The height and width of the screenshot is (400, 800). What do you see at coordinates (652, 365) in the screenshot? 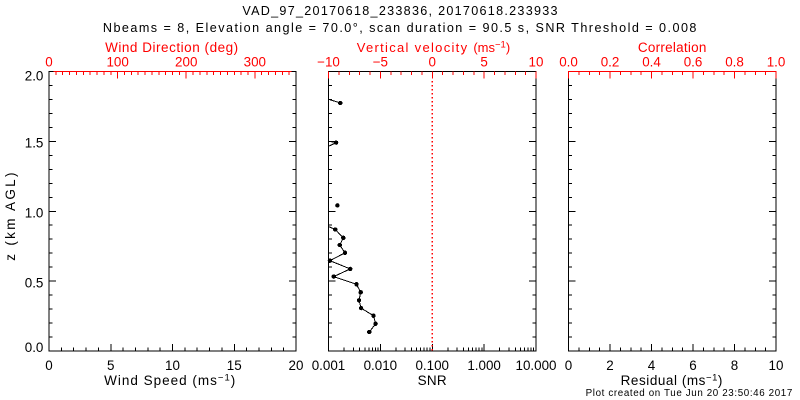
I see `svg-text: 4` at bounding box center [652, 365].